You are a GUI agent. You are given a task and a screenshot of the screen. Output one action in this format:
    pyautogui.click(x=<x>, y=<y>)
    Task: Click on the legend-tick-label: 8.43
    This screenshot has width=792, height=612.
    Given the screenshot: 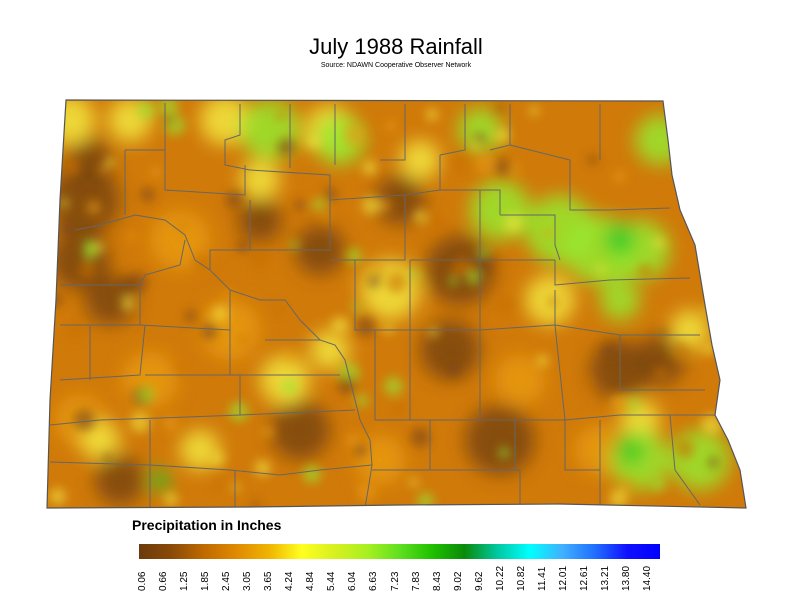 What is the action you would take?
    pyautogui.click(x=437, y=581)
    